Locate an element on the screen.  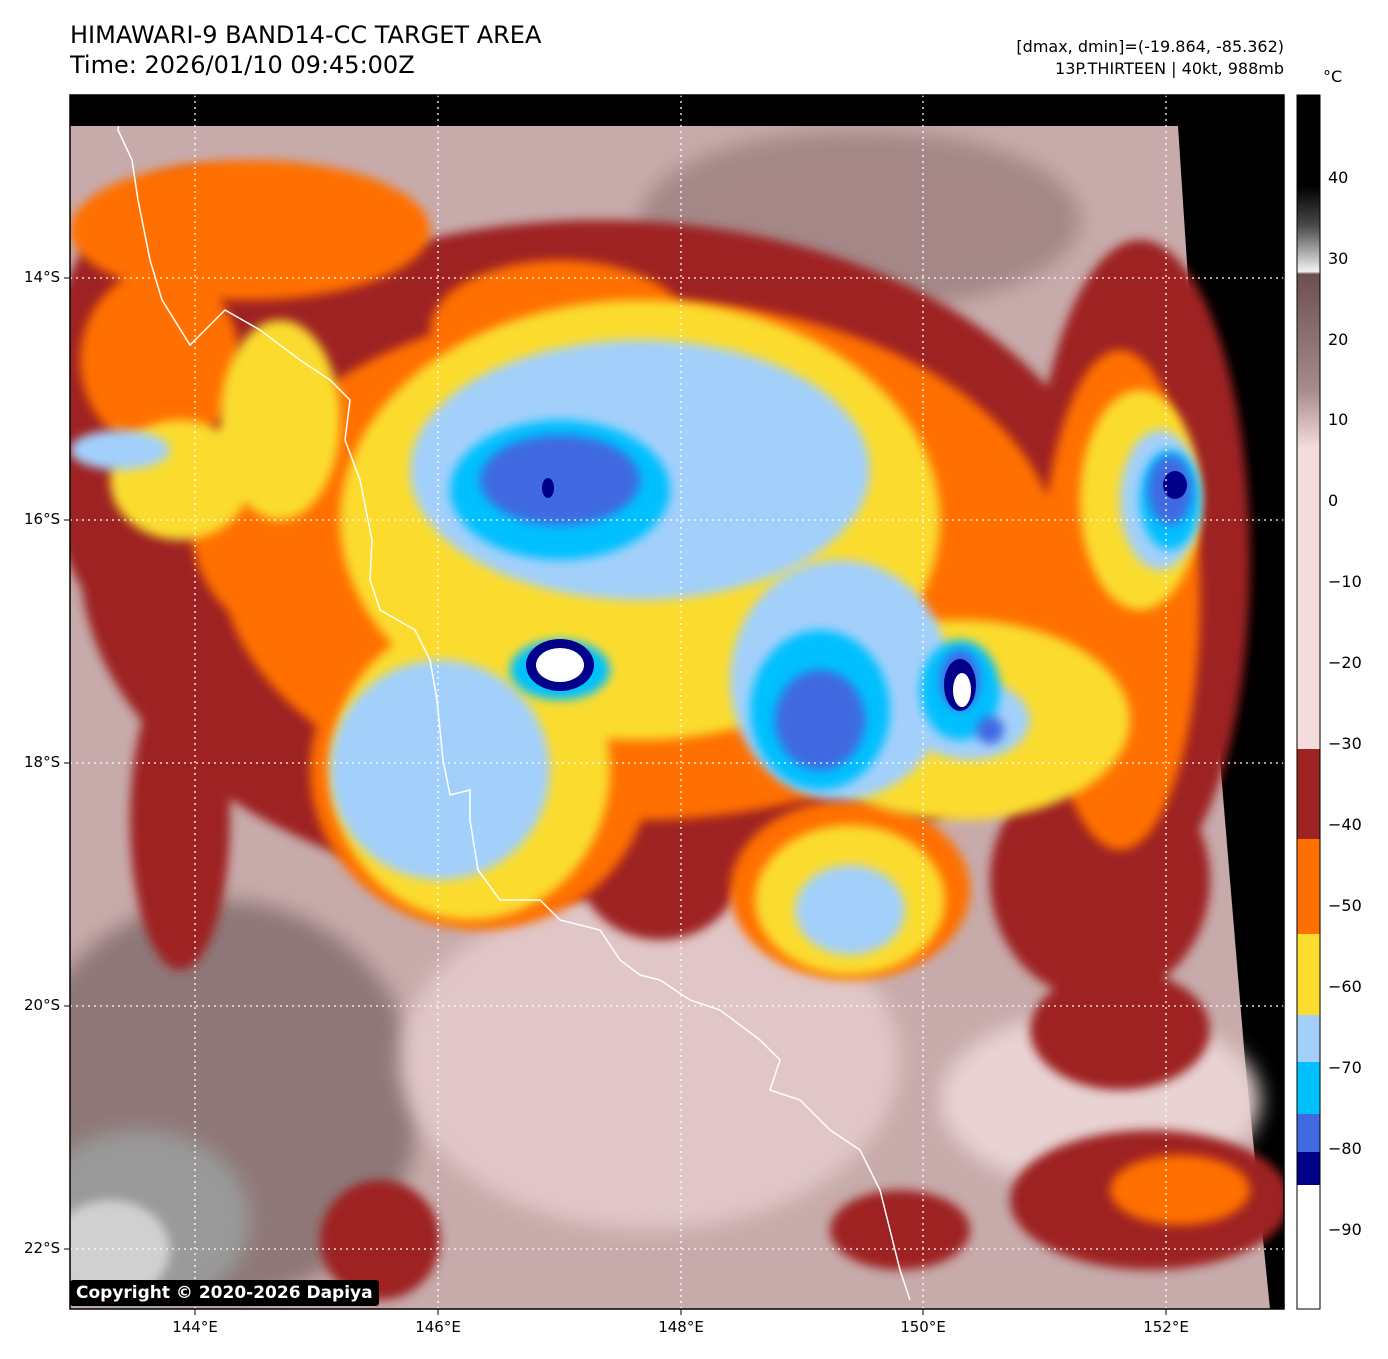
colorbar-tick-m50: −50 is located at coordinates (1345, 905).